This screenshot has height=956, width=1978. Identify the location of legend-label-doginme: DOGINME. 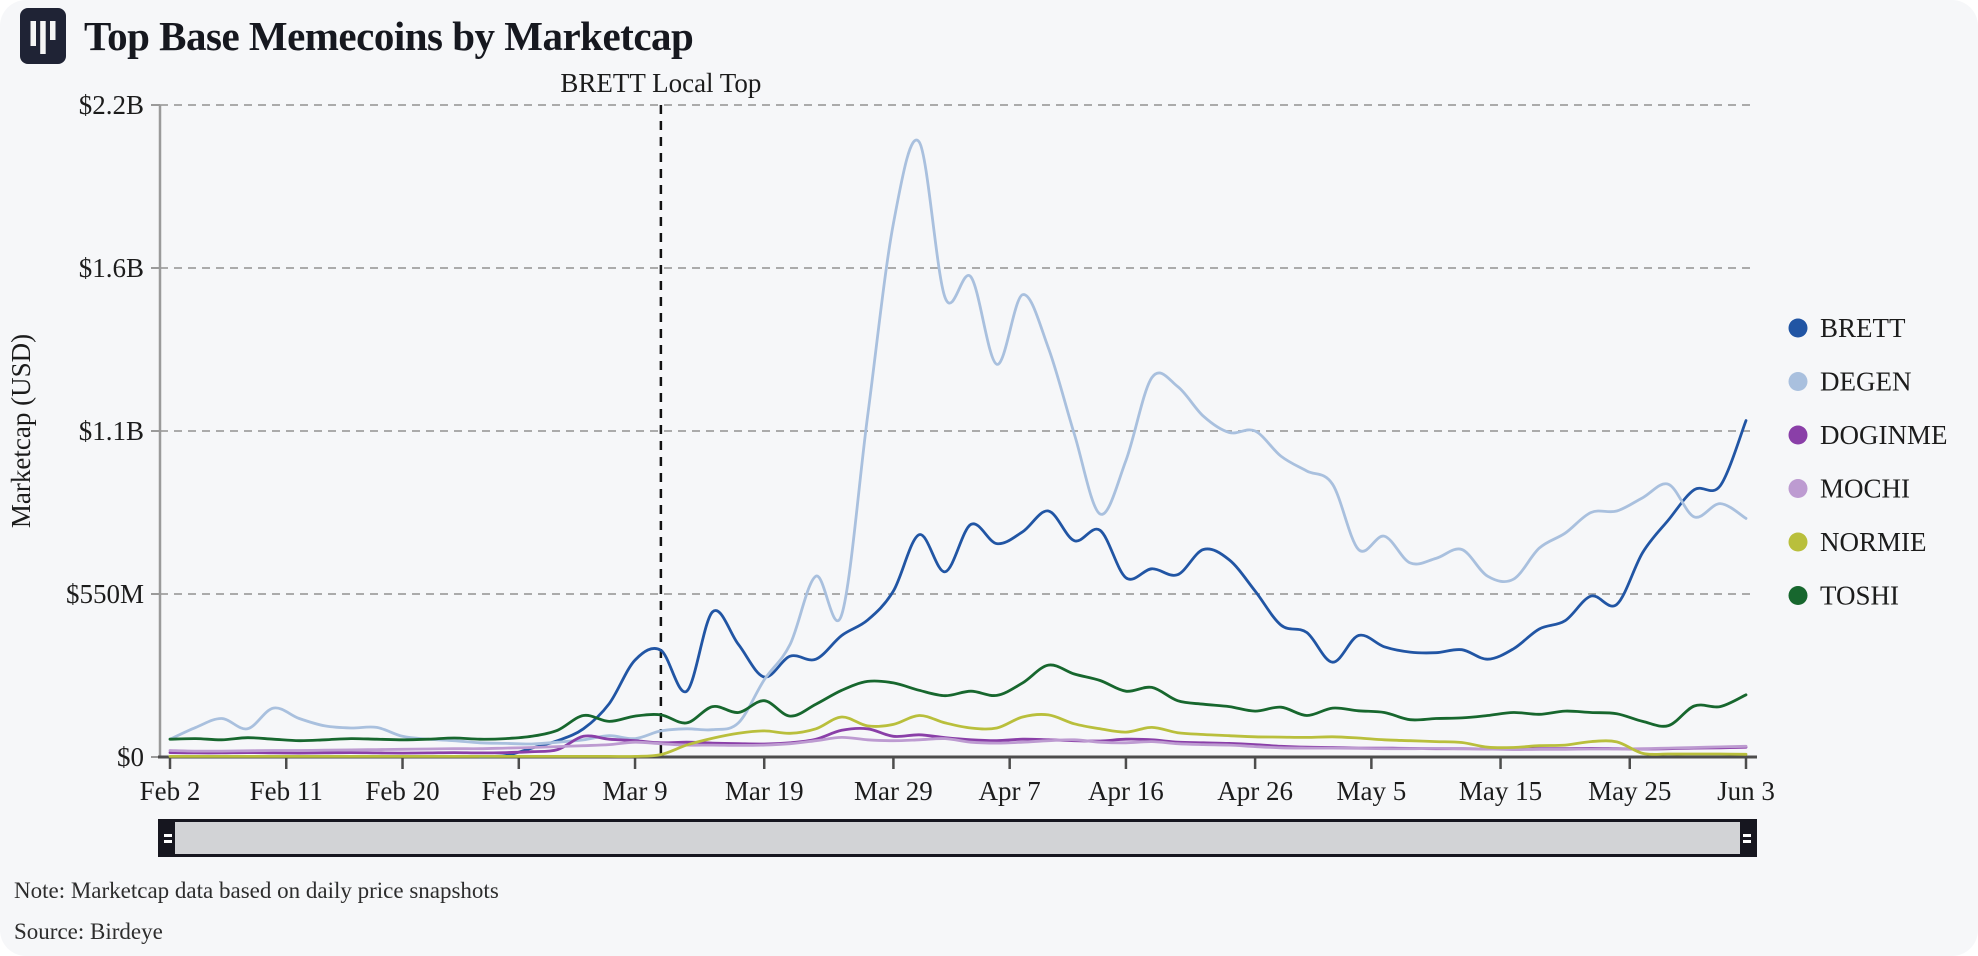
(1884, 435).